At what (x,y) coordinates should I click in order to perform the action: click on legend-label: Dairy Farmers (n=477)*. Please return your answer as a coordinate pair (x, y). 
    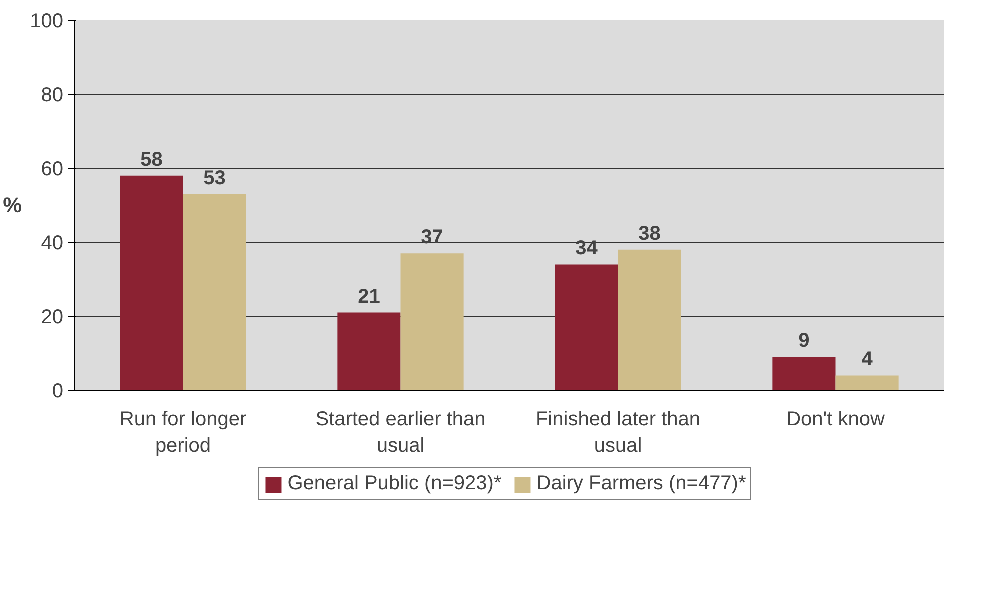
    Looking at the image, I should click on (641, 484).